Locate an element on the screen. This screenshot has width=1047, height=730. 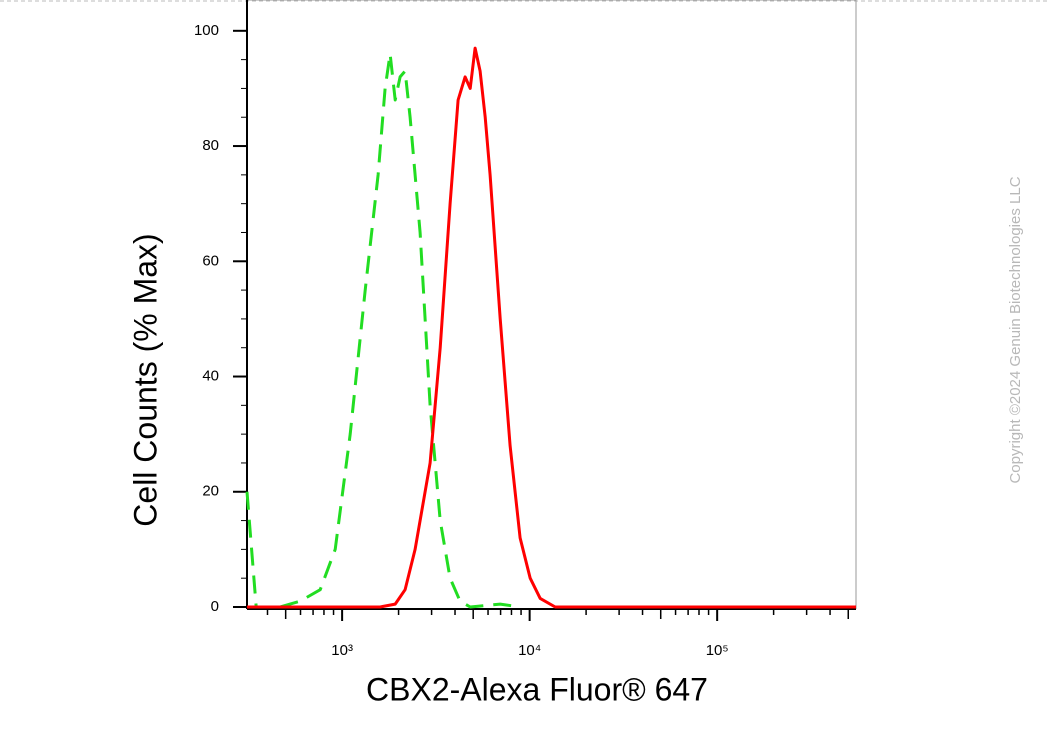
y-tick-label: 0 is located at coordinates (215, 606).